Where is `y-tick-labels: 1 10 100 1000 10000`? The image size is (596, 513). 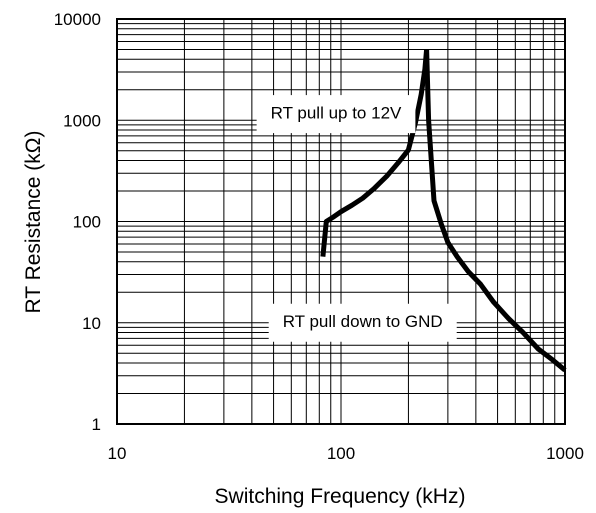
y-tick-labels: 1 10 100 1000 10000 is located at coordinates (77, 222).